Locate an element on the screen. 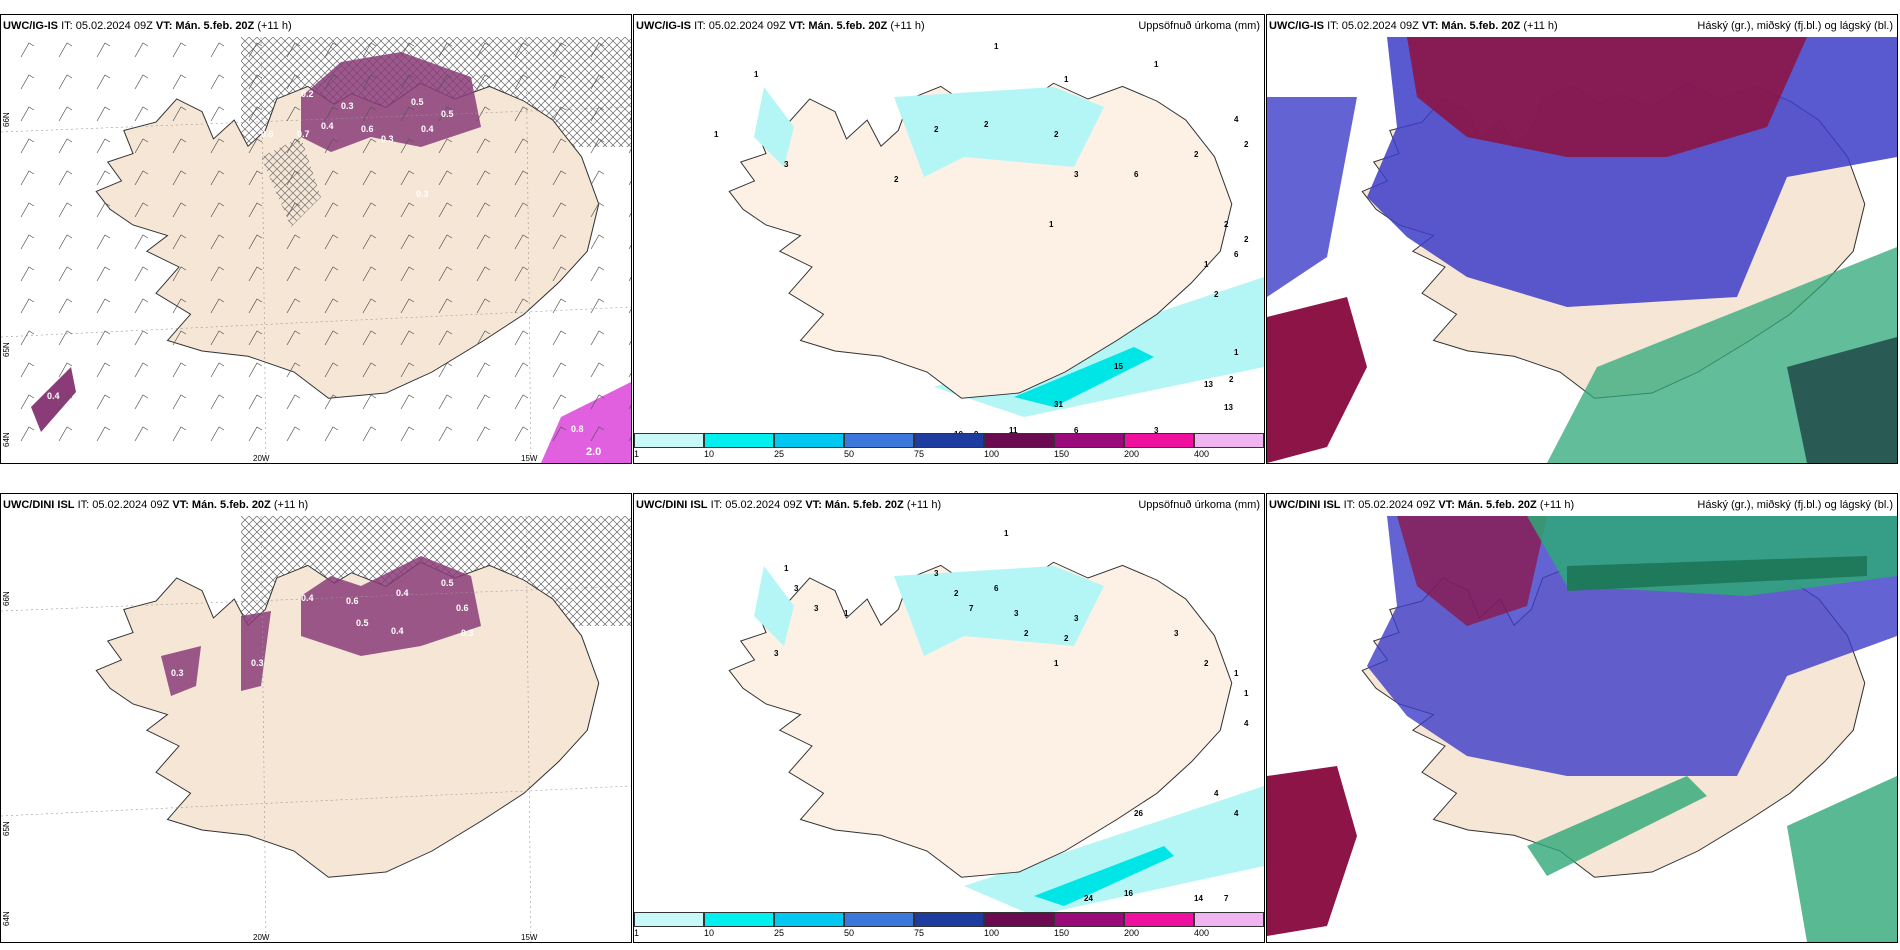 The width and height of the screenshot is (1900, 950). precip-value-label: 6 is located at coordinates (1076, 430).